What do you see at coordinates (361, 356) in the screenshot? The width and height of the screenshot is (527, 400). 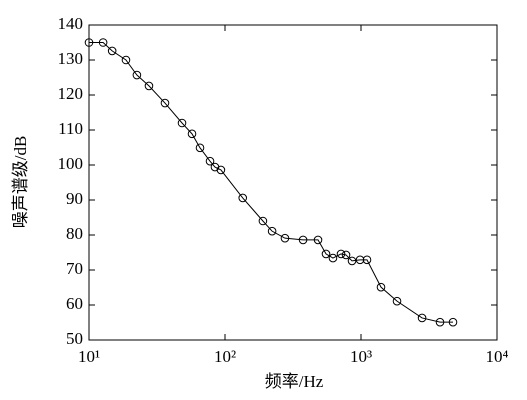 I see `x-tick-label: 10³` at bounding box center [361, 356].